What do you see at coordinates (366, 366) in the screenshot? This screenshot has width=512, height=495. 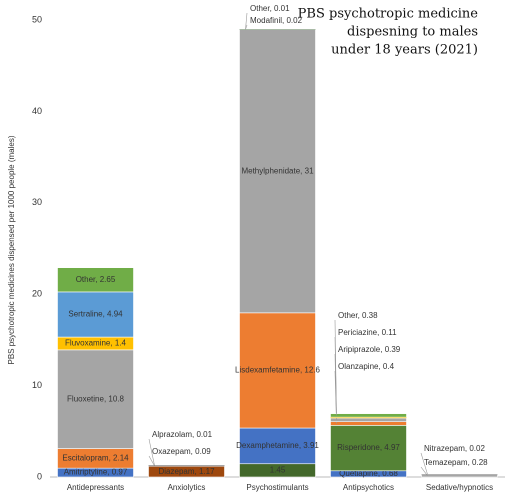 I see `data-label: Olanzapine, 0.4` at bounding box center [366, 366].